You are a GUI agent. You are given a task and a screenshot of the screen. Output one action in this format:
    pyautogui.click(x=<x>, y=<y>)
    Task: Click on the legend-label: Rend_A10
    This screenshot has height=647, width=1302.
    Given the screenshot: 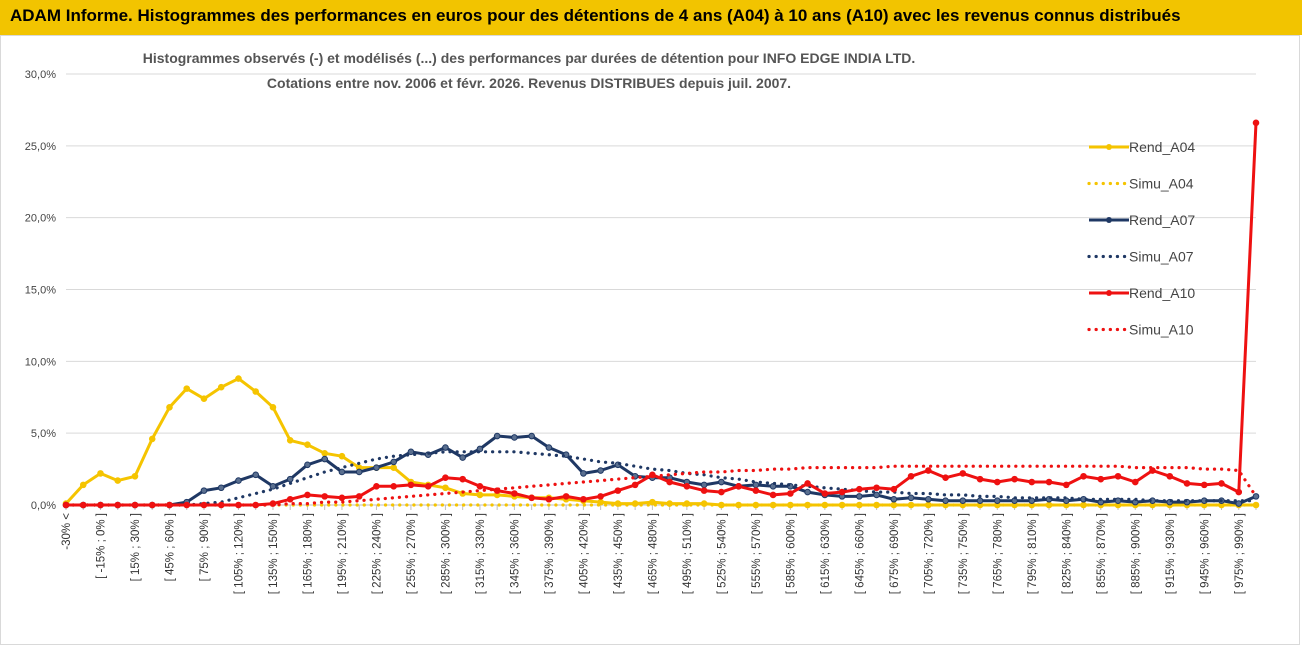 What is the action you would take?
    pyautogui.click(x=1162, y=293)
    